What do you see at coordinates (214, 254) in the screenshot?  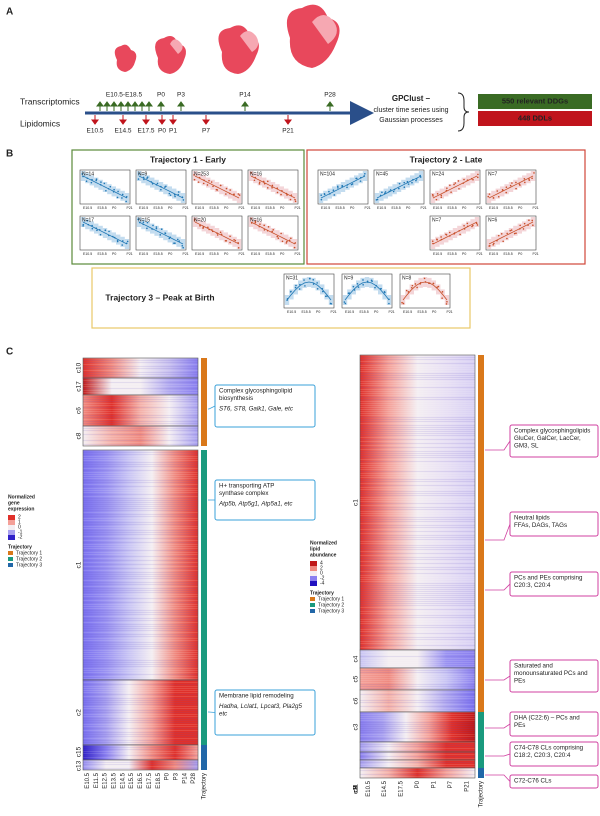 I see `mini-axis-label: E15.5` at bounding box center [214, 254].